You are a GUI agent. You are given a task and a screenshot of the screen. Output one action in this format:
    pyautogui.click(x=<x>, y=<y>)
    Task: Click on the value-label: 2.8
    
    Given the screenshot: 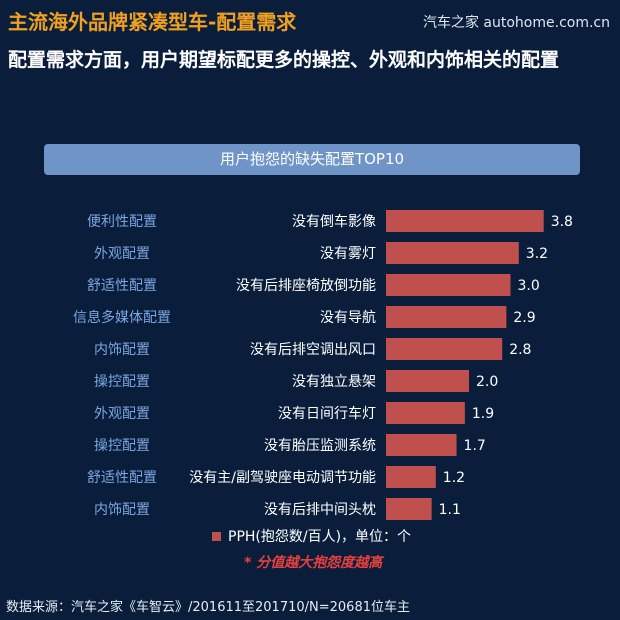 What is the action you would take?
    pyautogui.click(x=520, y=350)
    